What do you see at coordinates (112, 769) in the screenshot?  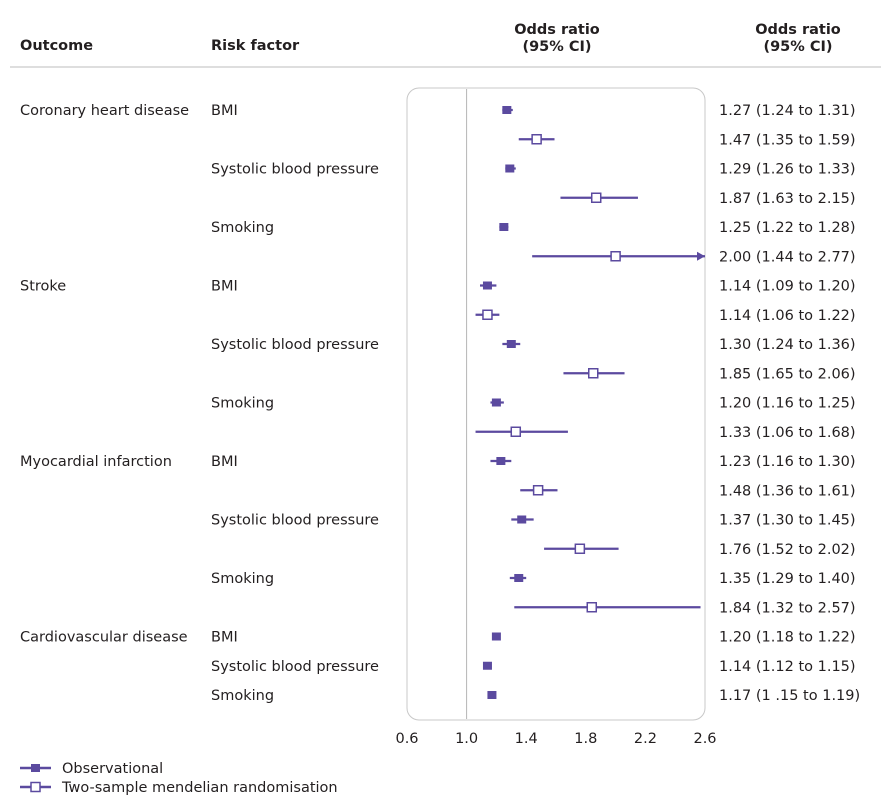 I see `legend-observational-label: Observational` at bounding box center [112, 769].